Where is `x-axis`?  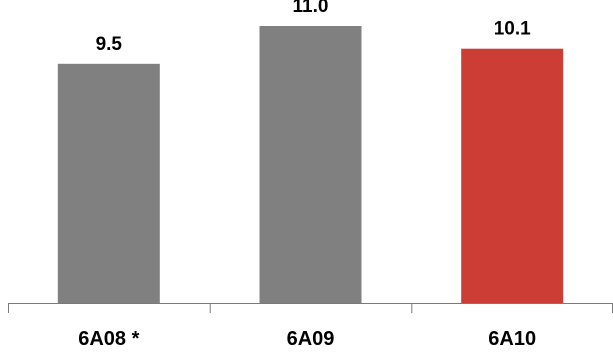
x-axis is located at coordinates (310, 308).